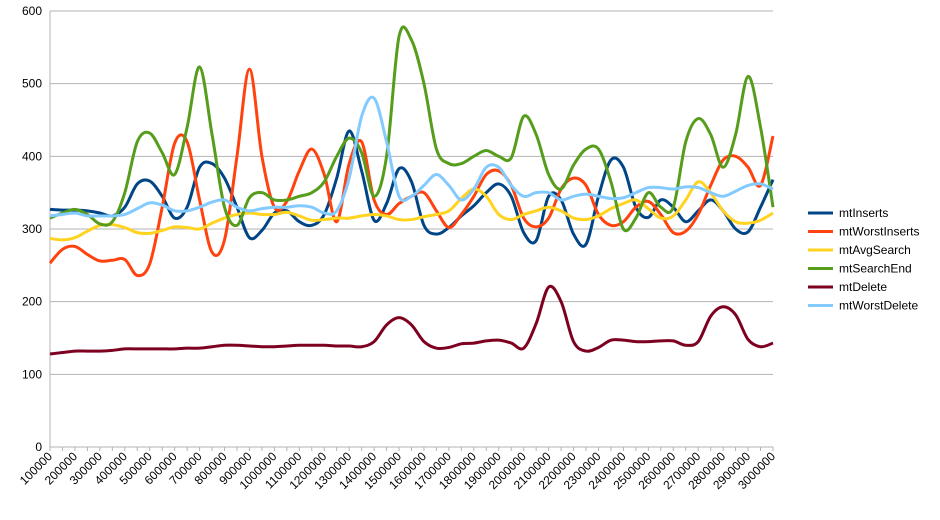 This screenshot has height=520, width=940. Describe the element at coordinates (32, 84) in the screenshot. I see `y-tick-label: 500` at that location.